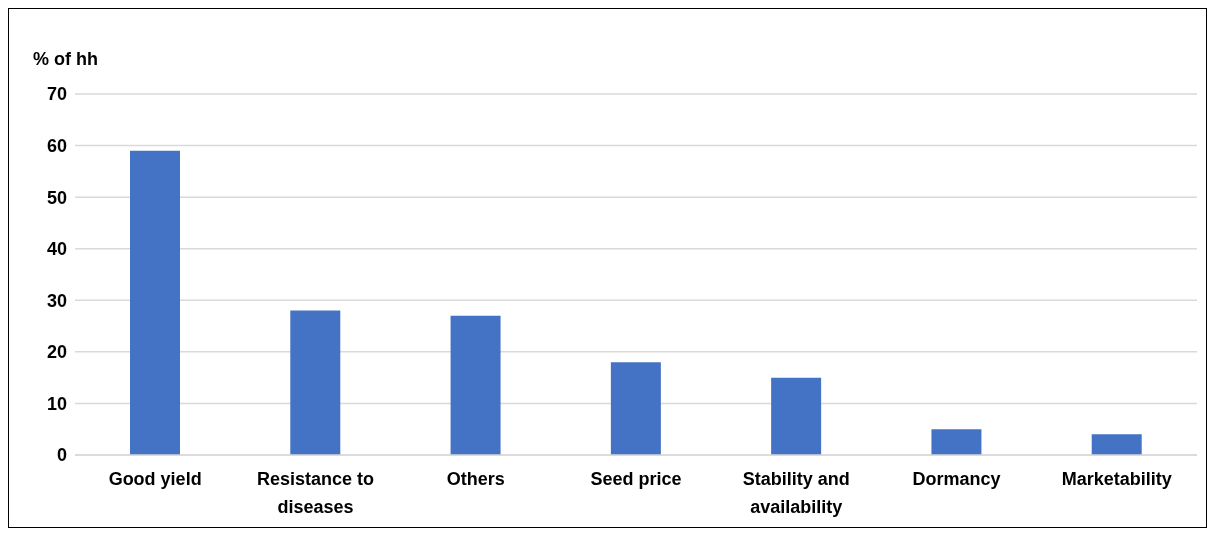 The image size is (1215, 538). Describe the element at coordinates (56, 403) in the screenshot. I see `y-tick-label: 10` at that location.